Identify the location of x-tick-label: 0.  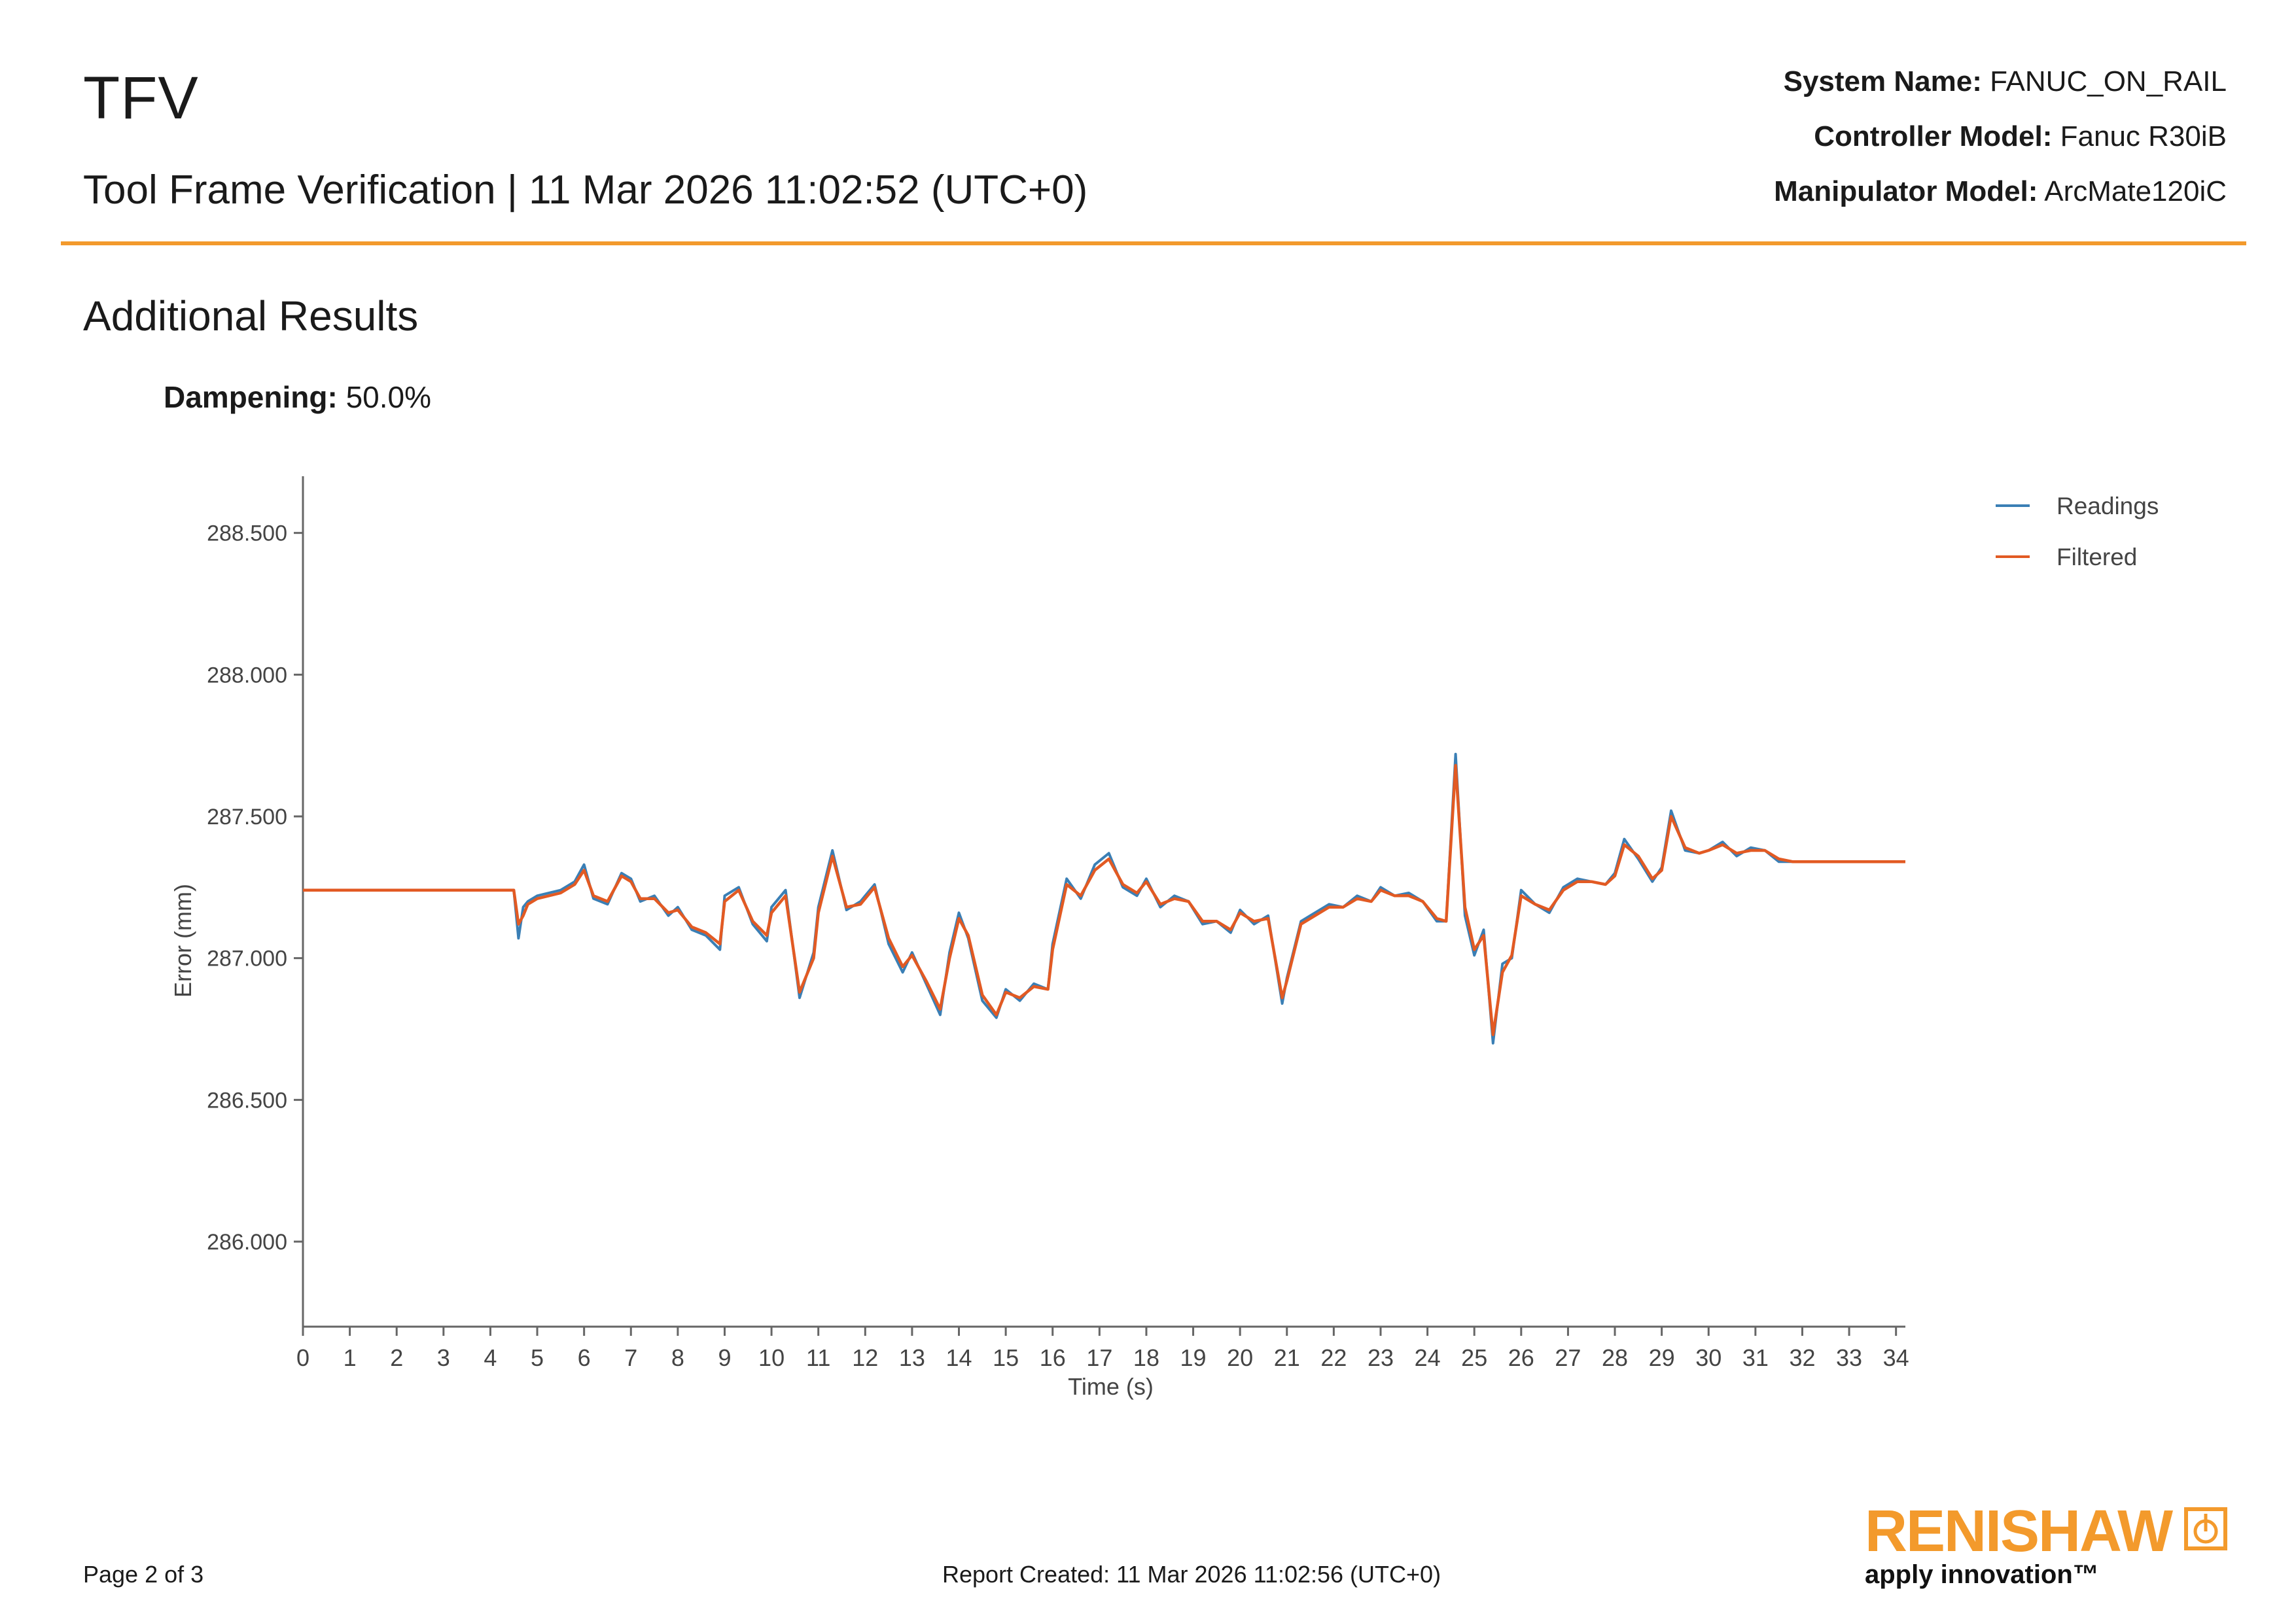
(303, 1357).